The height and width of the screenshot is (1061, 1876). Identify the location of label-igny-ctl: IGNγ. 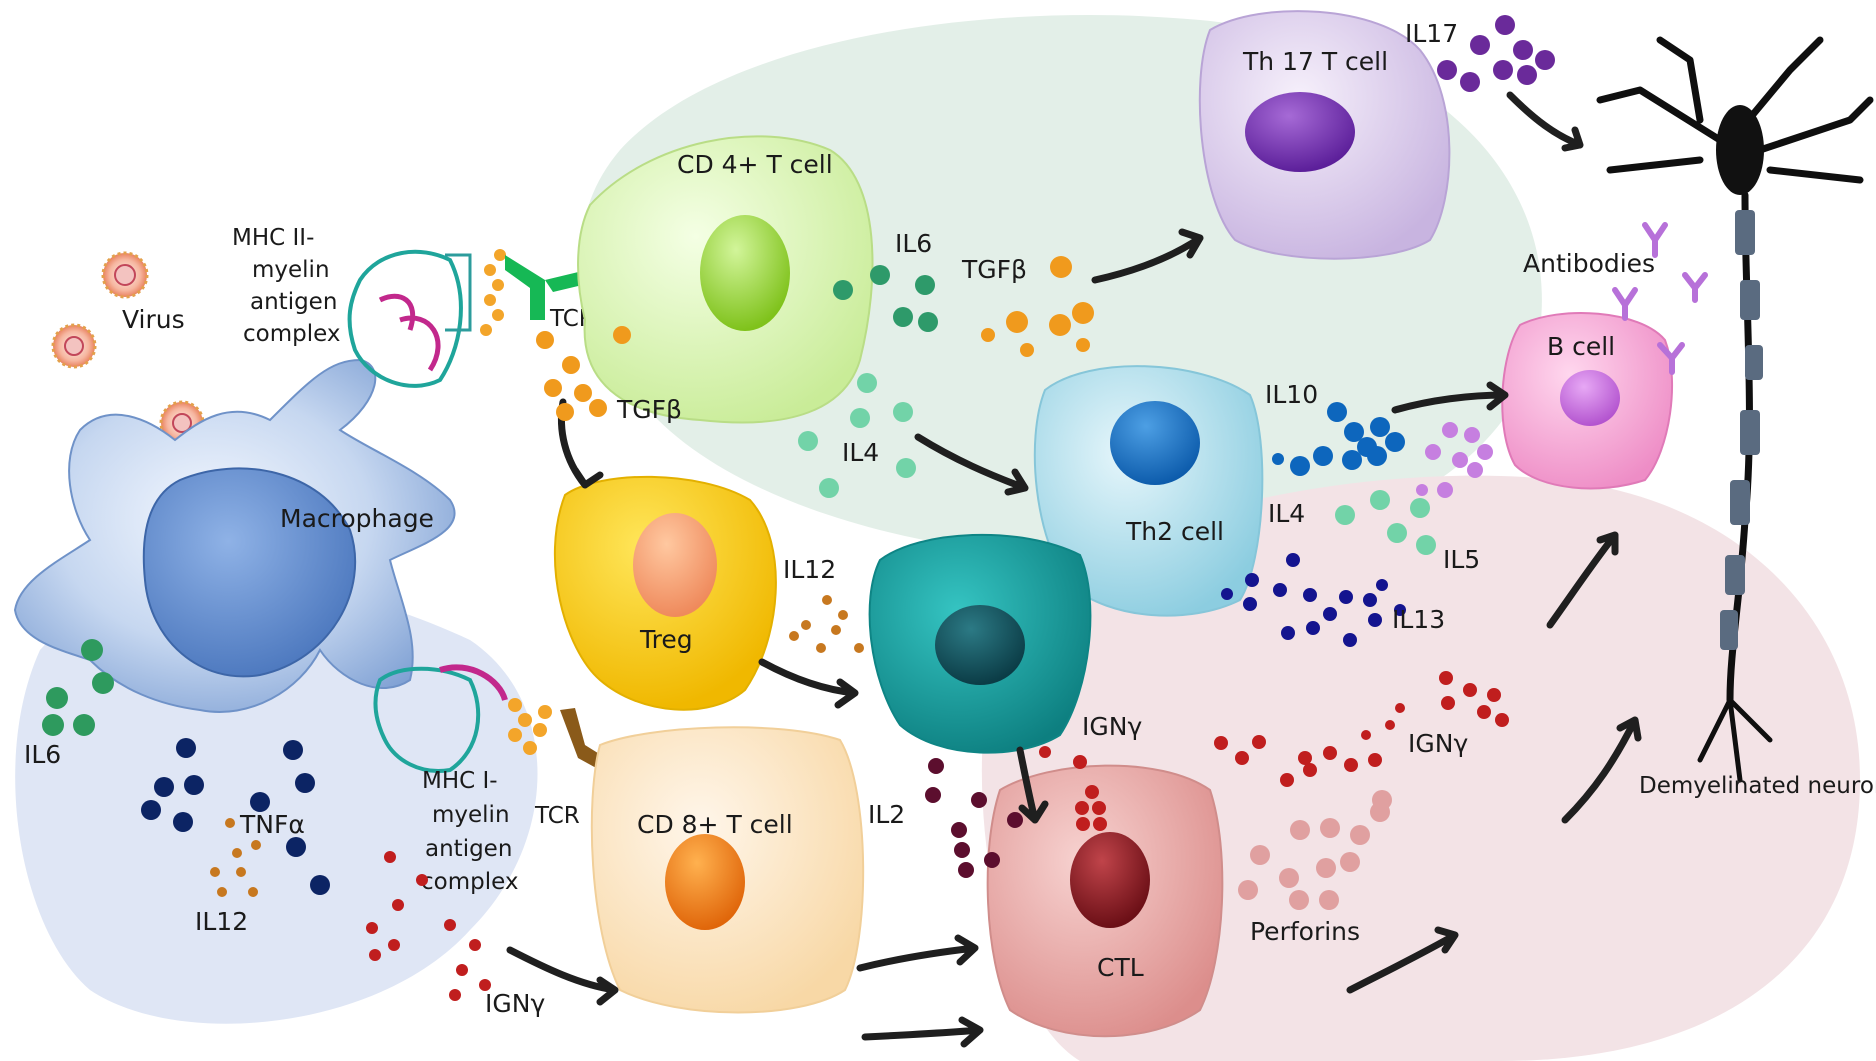
(1112, 726).